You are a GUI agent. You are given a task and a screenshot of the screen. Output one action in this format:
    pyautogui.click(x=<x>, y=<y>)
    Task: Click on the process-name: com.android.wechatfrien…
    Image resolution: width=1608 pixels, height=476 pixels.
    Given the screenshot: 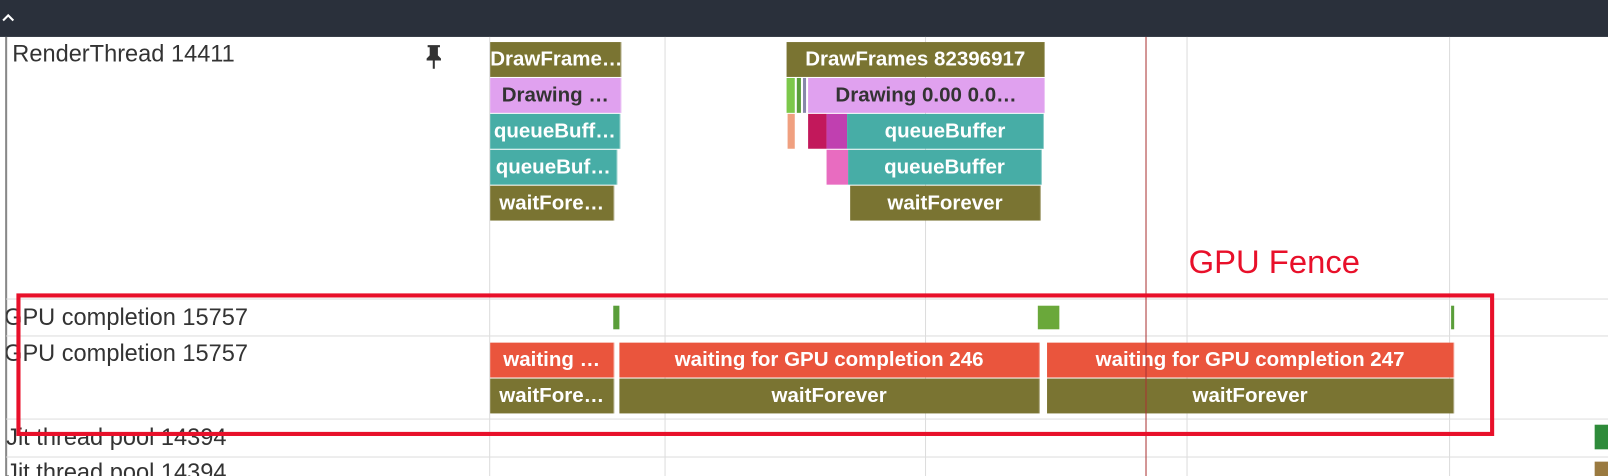 What is the action you would take?
    pyautogui.click(x=148, y=92)
    